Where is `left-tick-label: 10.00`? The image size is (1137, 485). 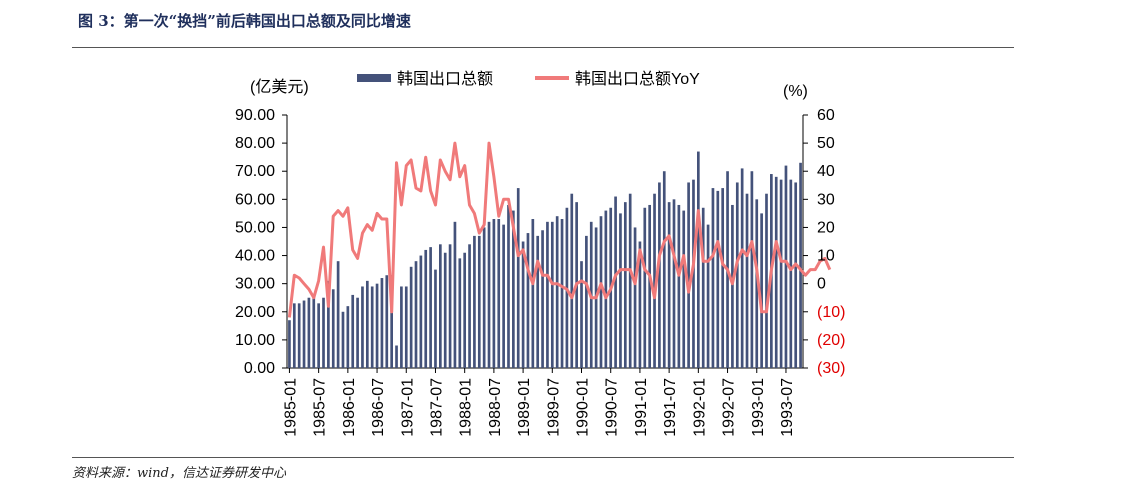
left-tick-label: 10.00 is located at coordinates (255, 340).